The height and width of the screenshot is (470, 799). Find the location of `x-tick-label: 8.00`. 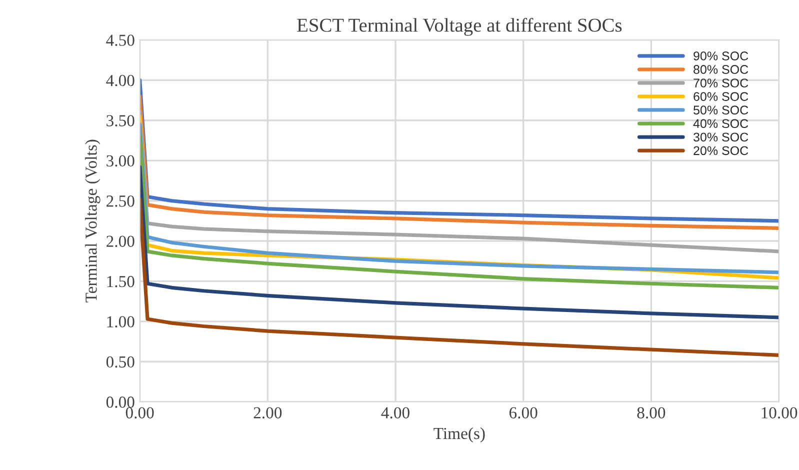

x-tick-label: 8.00 is located at coordinates (651, 413).